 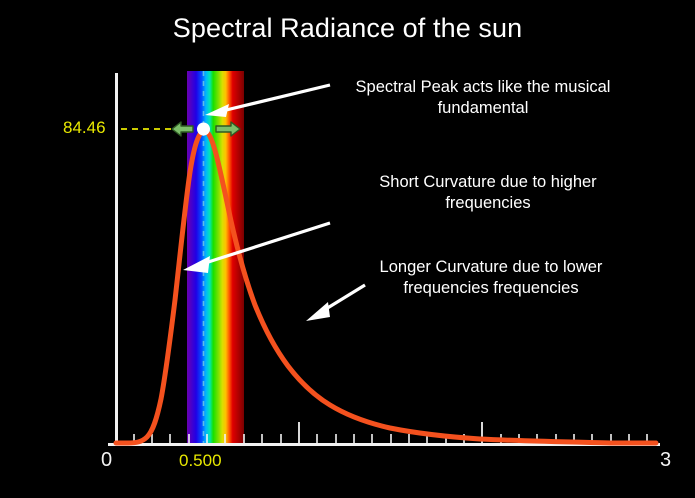 What do you see at coordinates (268, 100) in the screenshot?
I see `annotation-arrow-peak` at bounding box center [268, 100].